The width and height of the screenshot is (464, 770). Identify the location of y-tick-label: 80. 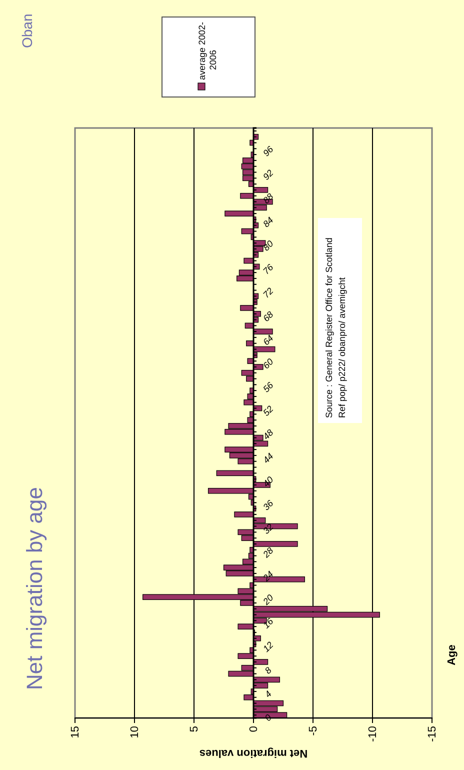
(268, 245).